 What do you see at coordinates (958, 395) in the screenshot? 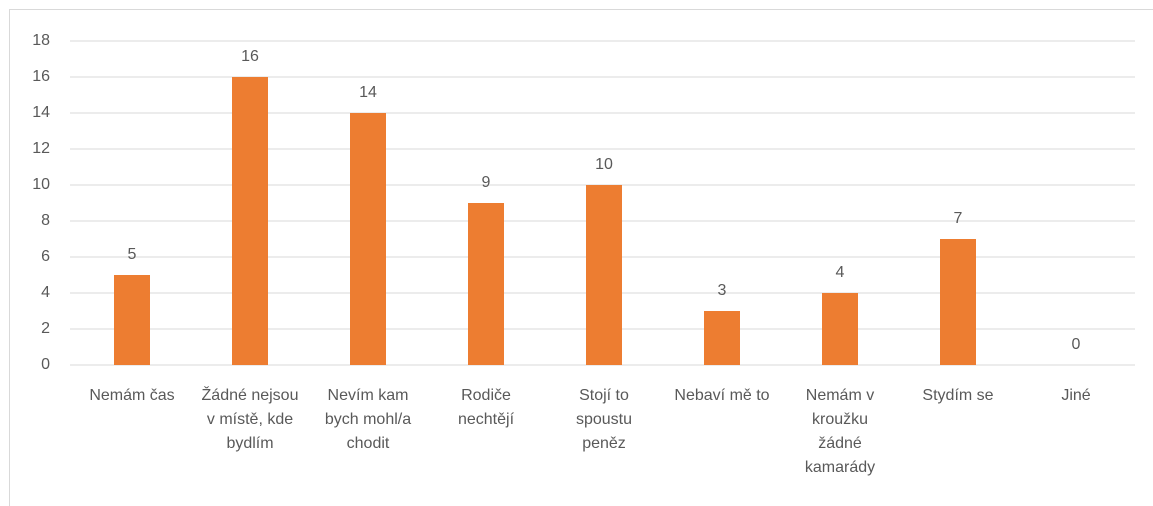
I see `x-tick-label: Stydím se` at bounding box center [958, 395].